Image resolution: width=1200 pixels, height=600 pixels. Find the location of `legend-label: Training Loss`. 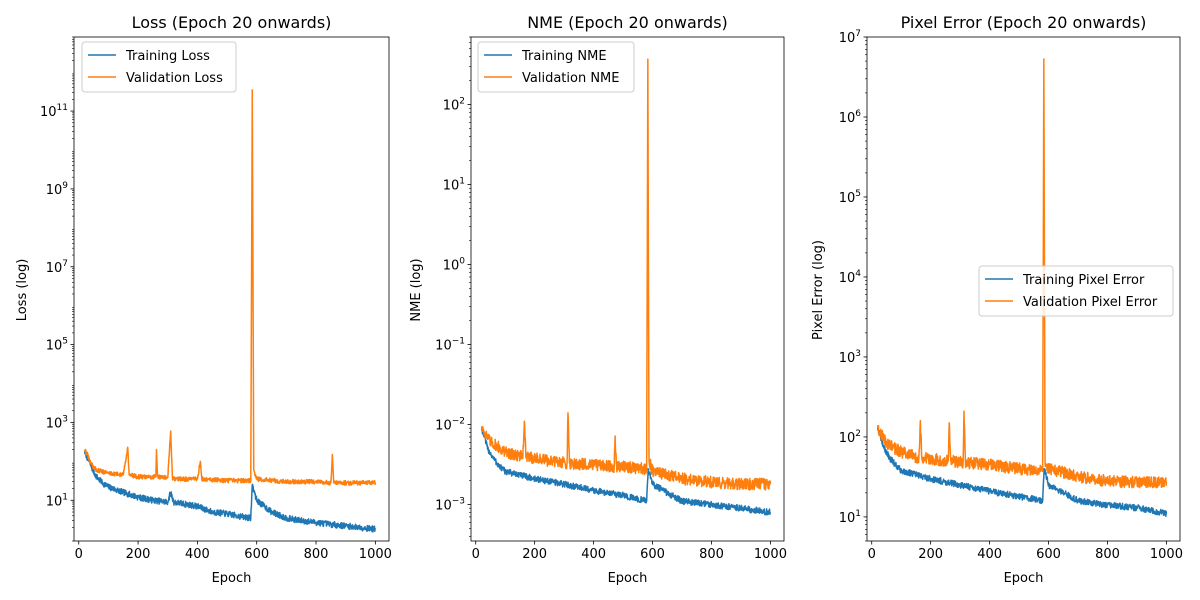

legend-label: Training Loss is located at coordinates (167, 56).